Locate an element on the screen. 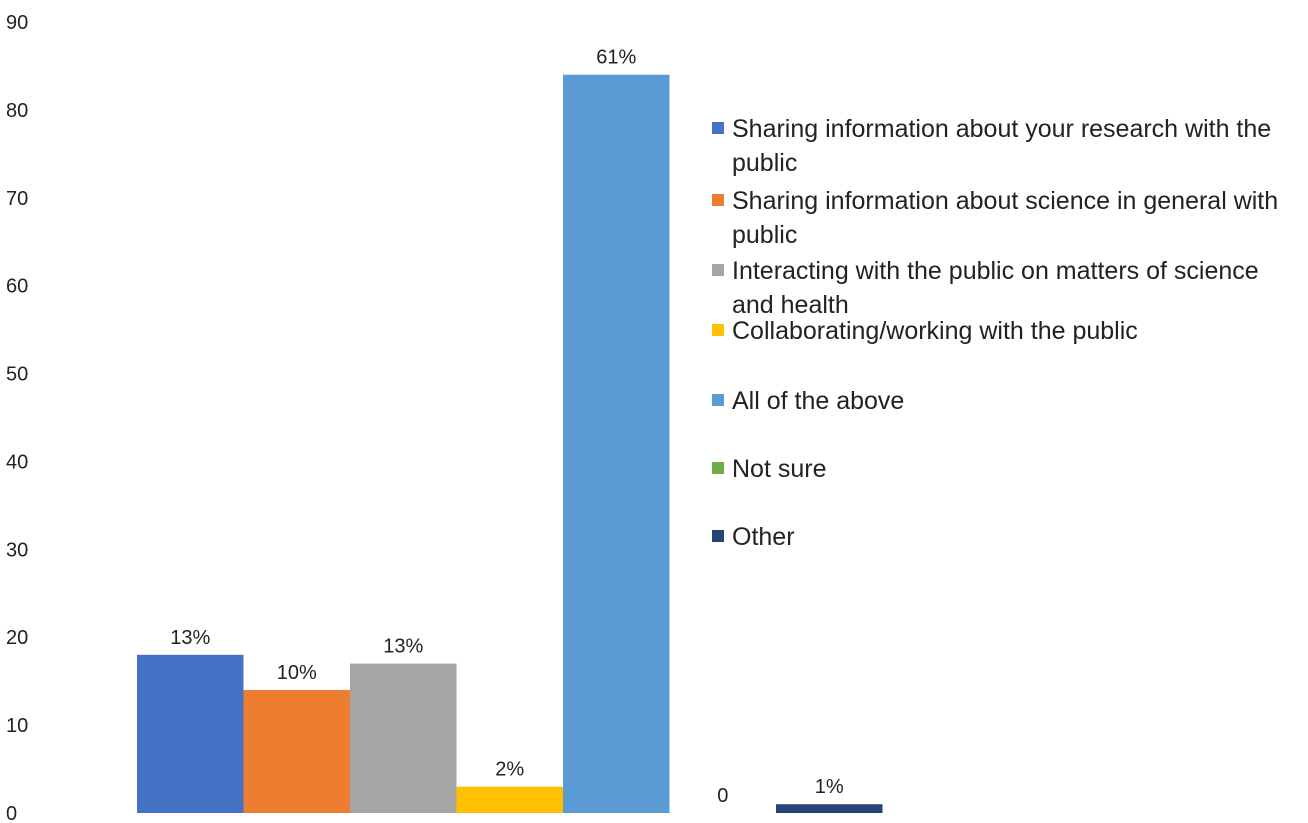 This screenshot has height=823, width=1308. legend-item: Not sure is located at coordinates (1002, 469).